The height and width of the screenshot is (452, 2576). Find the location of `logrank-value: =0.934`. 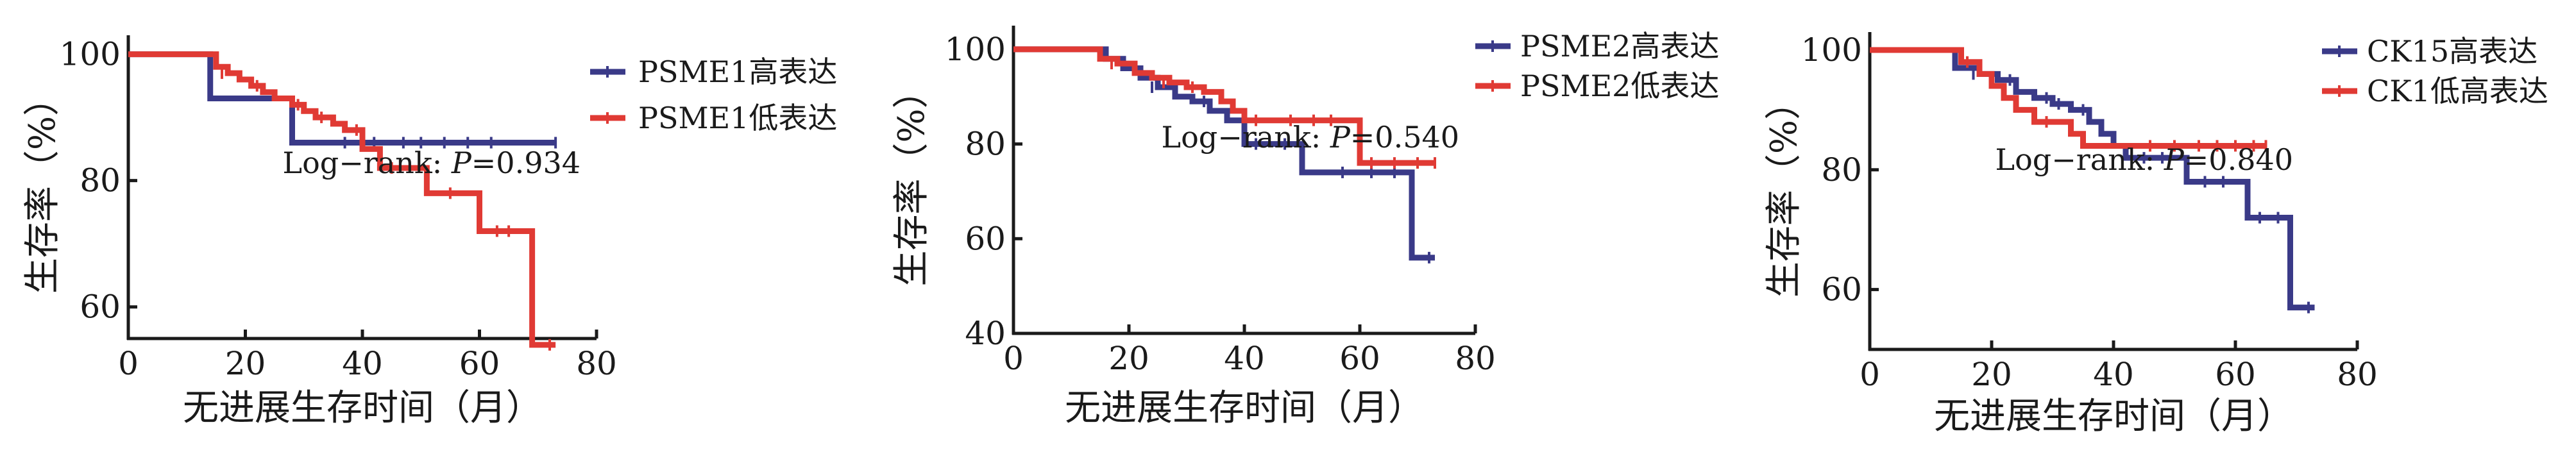

logrank-value: =0.934 is located at coordinates (525, 163).